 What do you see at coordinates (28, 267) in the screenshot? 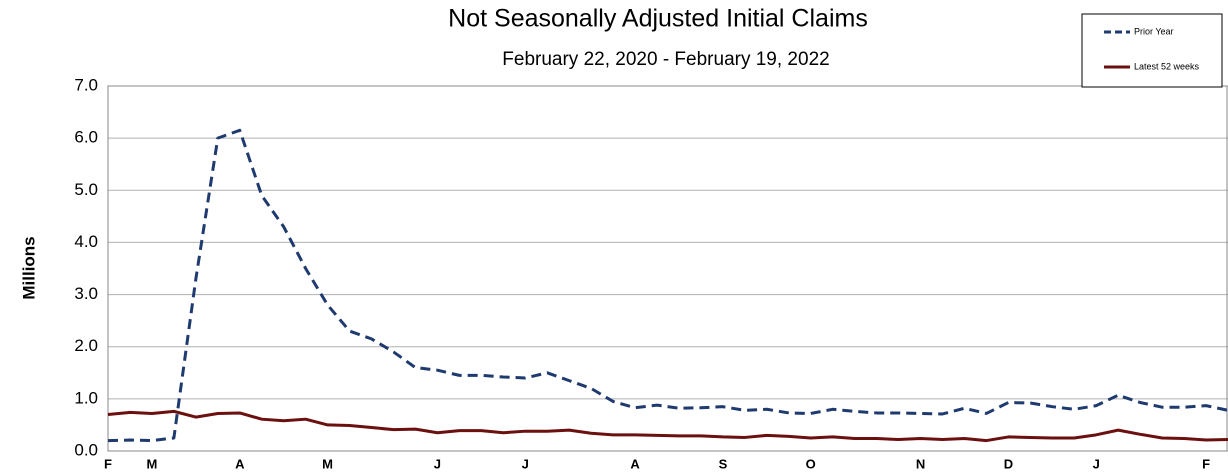
I see `y-axis-label: Millions` at bounding box center [28, 267].